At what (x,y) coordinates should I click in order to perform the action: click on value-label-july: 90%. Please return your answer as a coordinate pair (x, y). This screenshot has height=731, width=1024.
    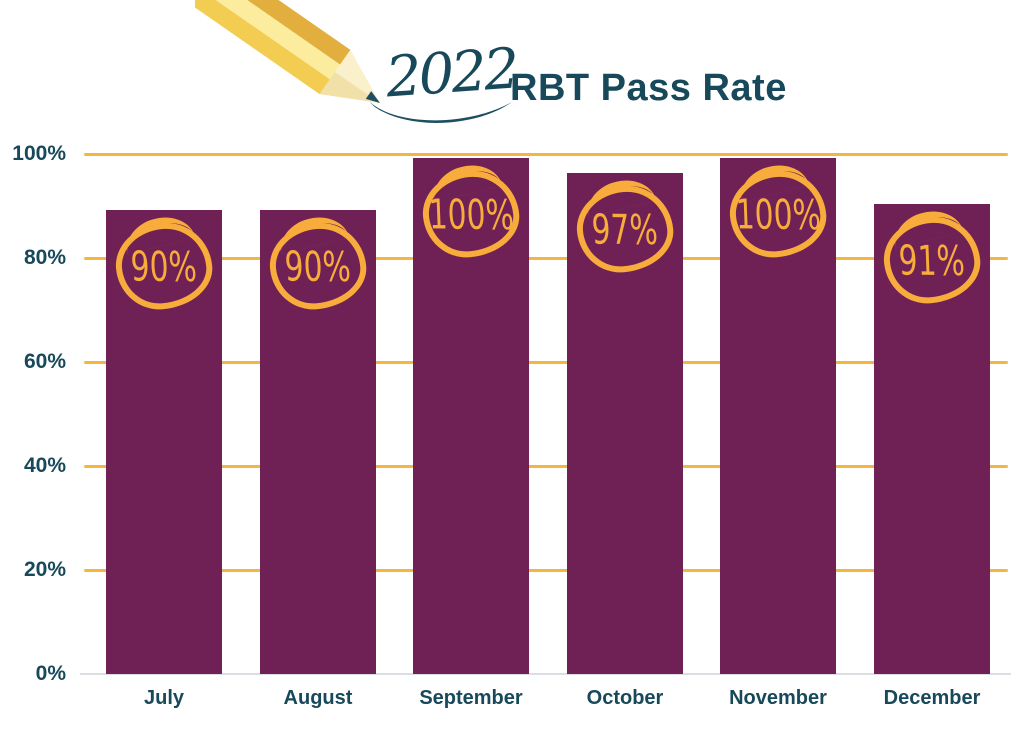
    Looking at the image, I should click on (164, 266).